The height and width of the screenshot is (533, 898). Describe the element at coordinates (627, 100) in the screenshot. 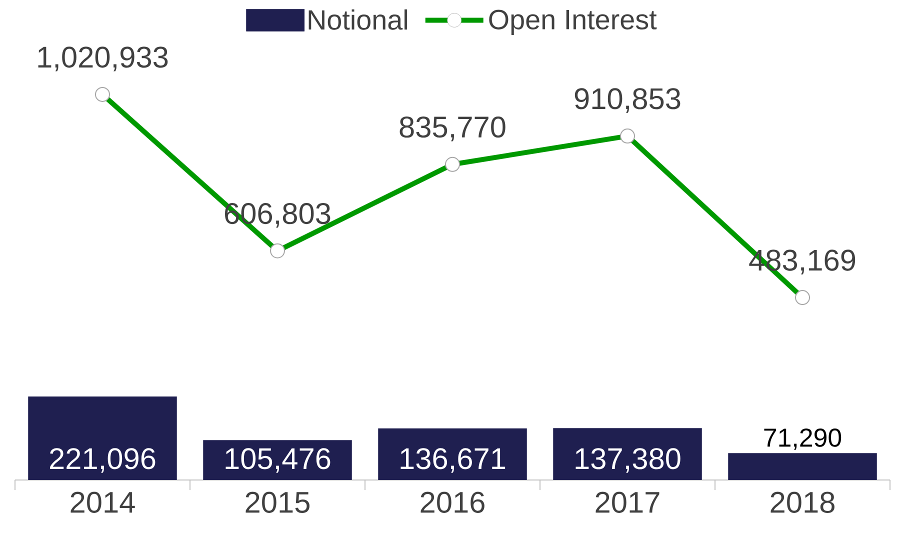

I see `data-label: 910,853` at that location.